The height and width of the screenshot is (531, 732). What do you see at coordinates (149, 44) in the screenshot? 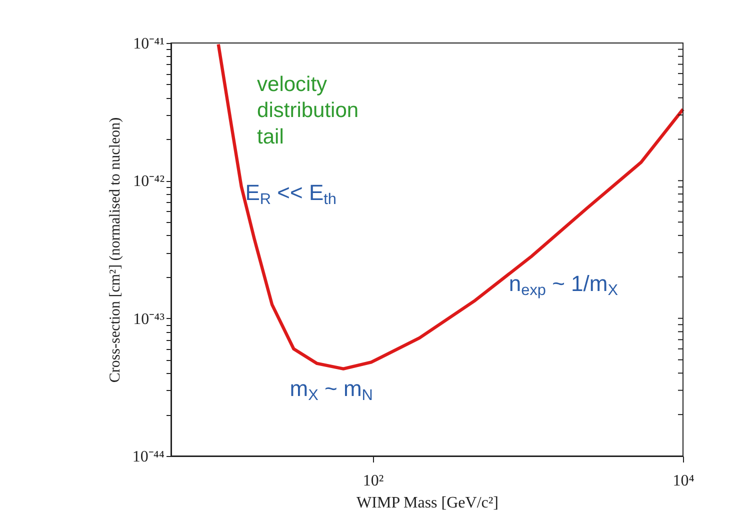
I see `y-tick-label: 10⁻⁴¹` at bounding box center [149, 44].